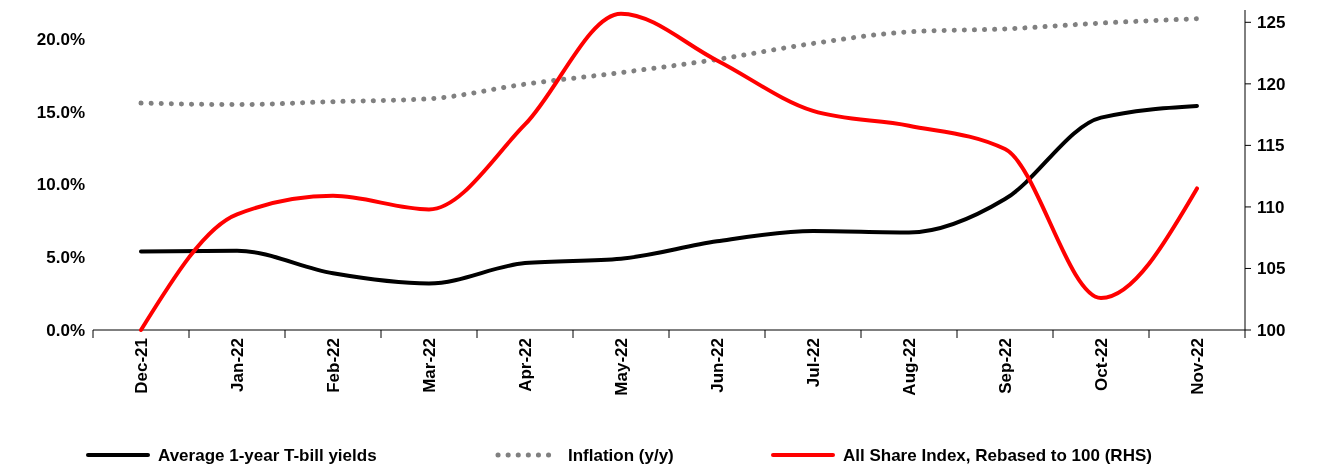 Image resolution: width=1320 pixels, height=469 pixels. Describe the element at coordinates (813, 363) in the screenshot. I see `x-tick-label: Jul-22` at that location.